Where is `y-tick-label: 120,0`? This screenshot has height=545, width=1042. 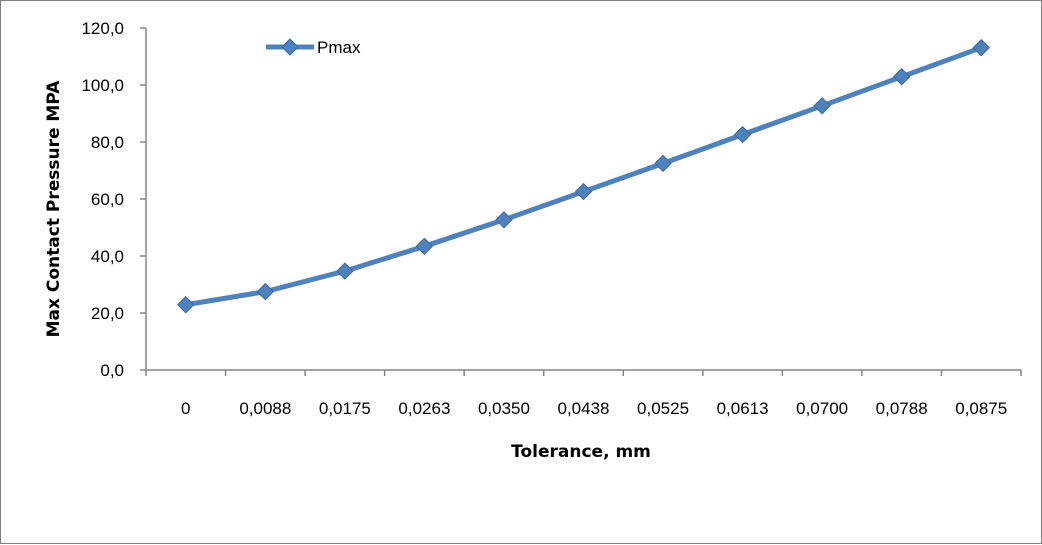
y-tick-label: 120,0 is located at coordinates (102, 28).